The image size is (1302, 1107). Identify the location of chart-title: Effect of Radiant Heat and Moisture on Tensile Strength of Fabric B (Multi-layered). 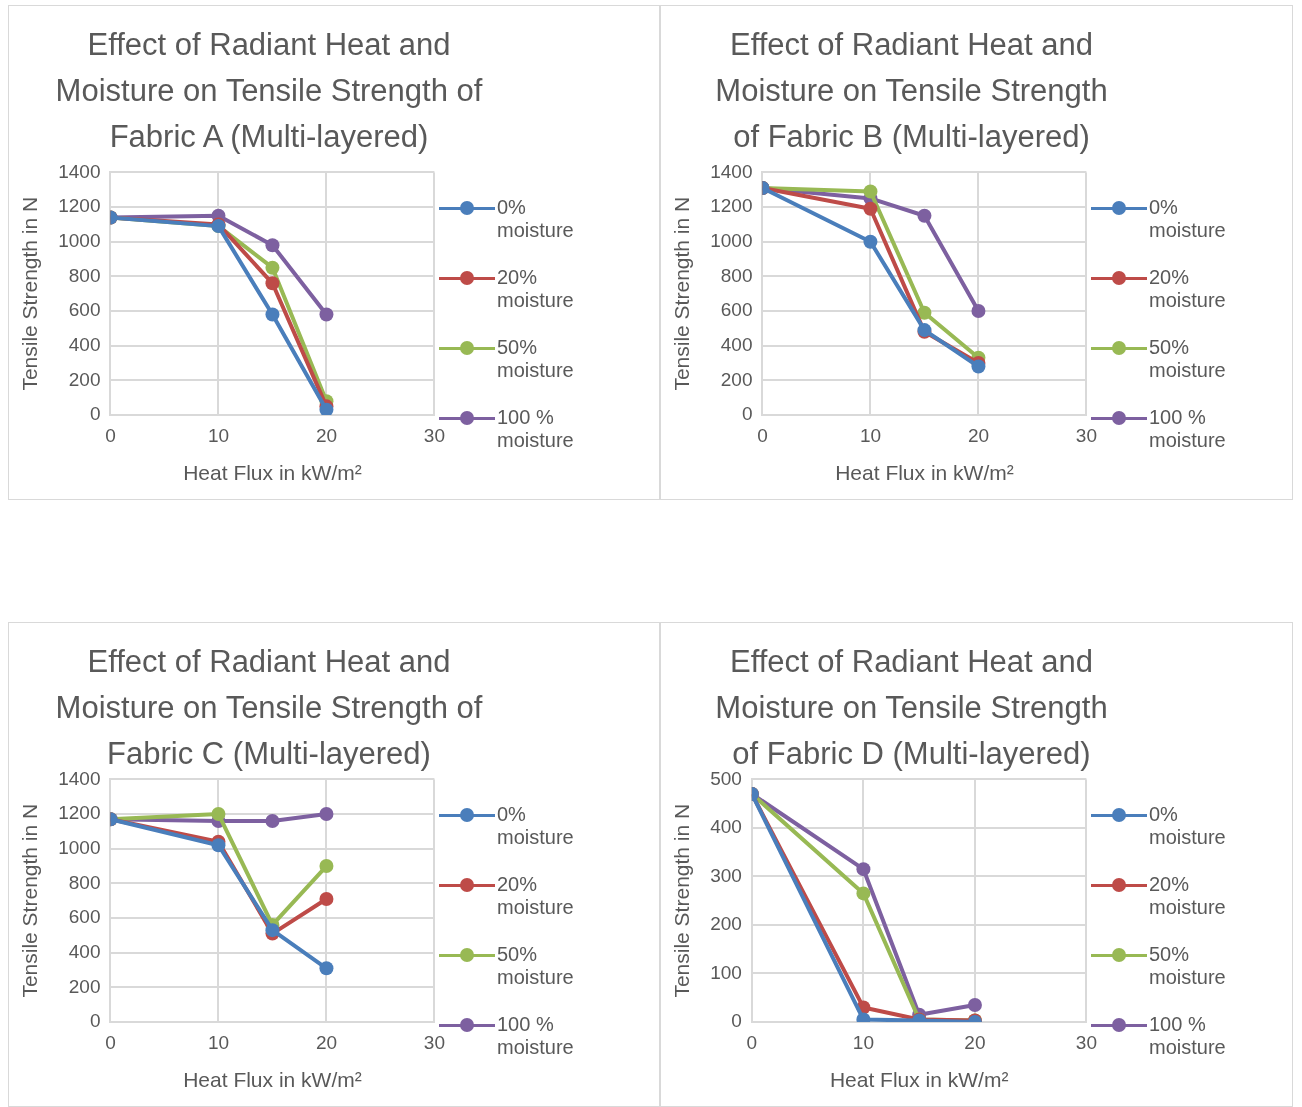
(911, 91).